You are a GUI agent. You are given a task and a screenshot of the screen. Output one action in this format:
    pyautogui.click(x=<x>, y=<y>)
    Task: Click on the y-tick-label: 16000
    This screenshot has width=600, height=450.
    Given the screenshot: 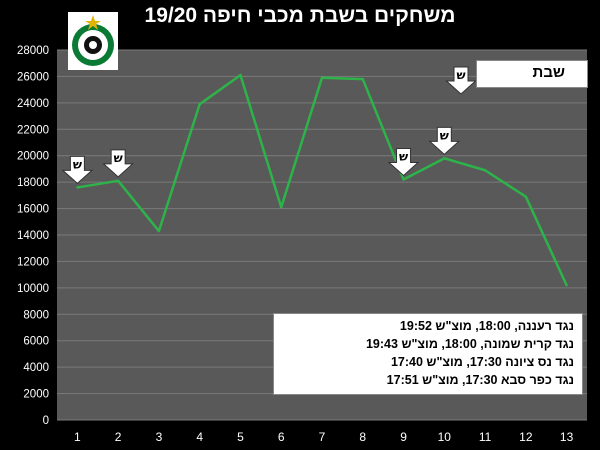 What is the action you would take?
    pyautogui.click(x=33, y=210)
    